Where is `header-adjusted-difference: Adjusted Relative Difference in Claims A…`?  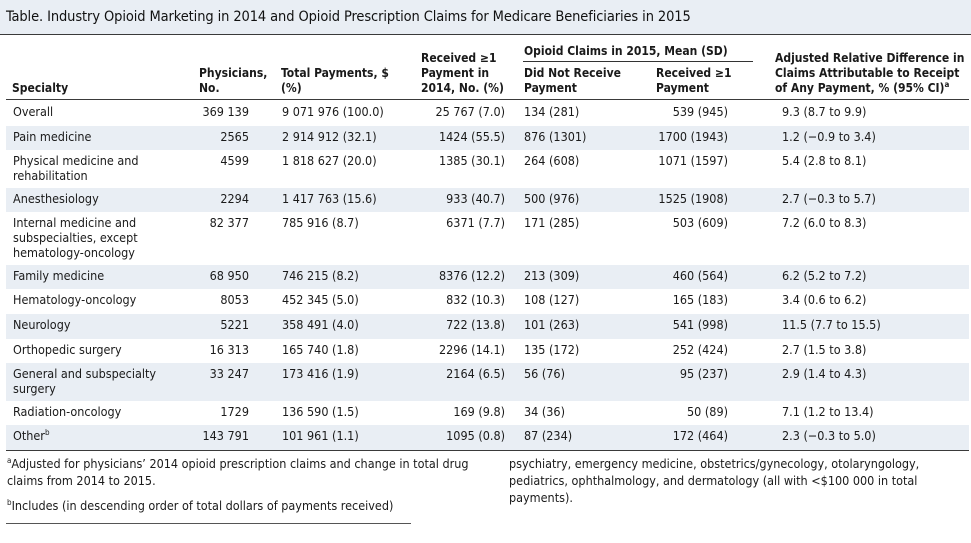 header-adjusted-difference: Adjusted Relative Difference in Claims A… is located at coordinates (870, 73).